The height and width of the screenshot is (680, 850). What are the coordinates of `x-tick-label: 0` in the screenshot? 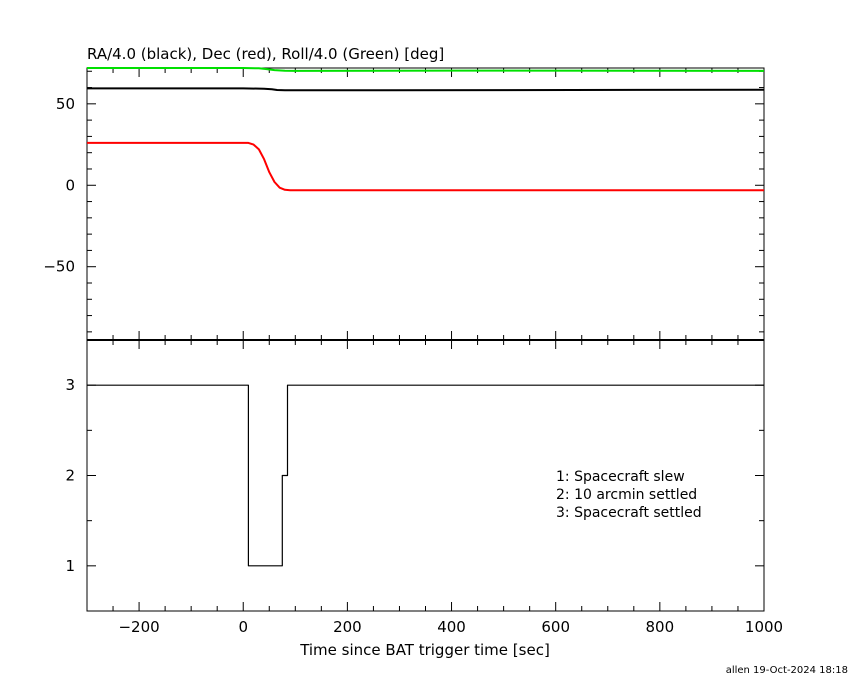 It's located at (243, 627).